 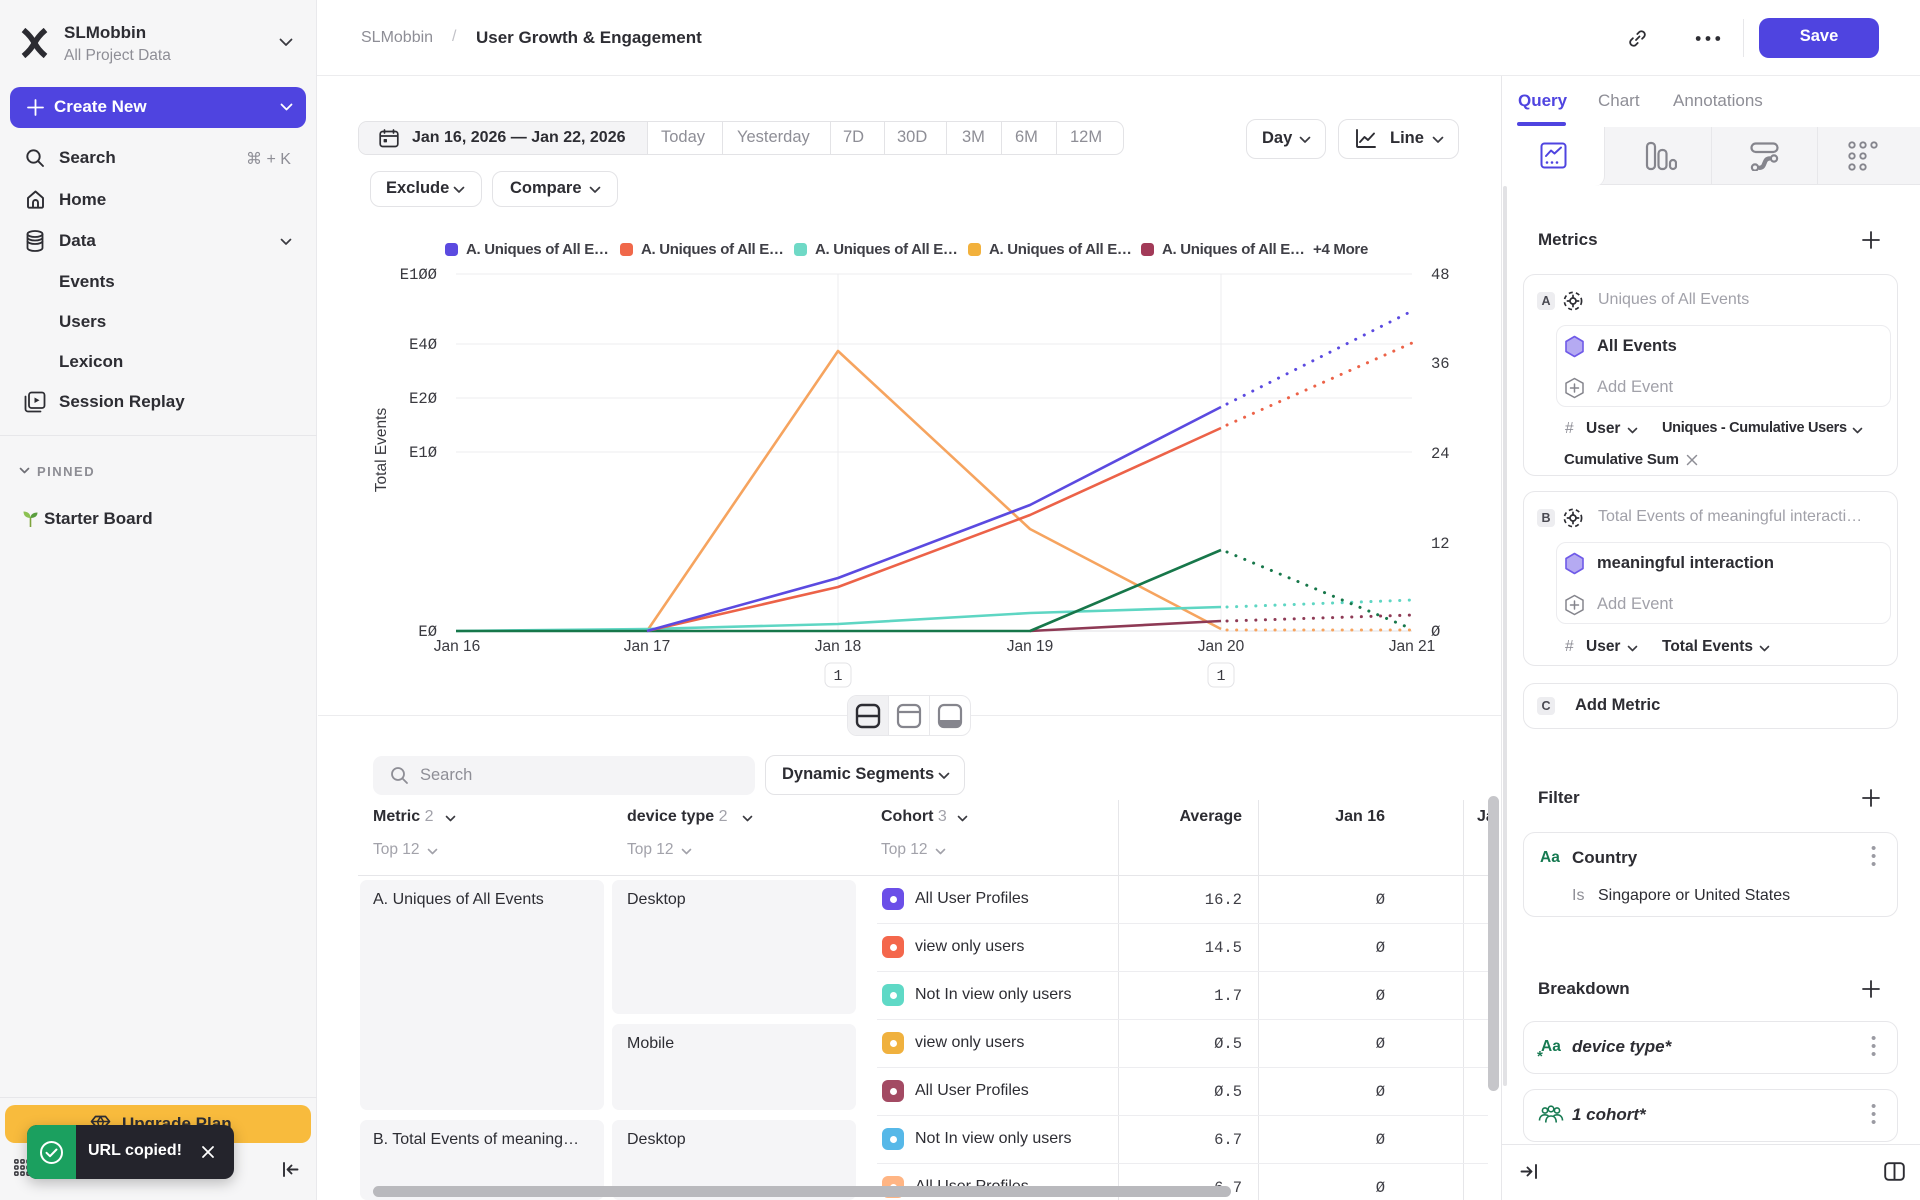 What do you see at coordinates (423, 453) in the screenshot?
I see `svg-text: E1Ø` at bounding box center [423, 453].